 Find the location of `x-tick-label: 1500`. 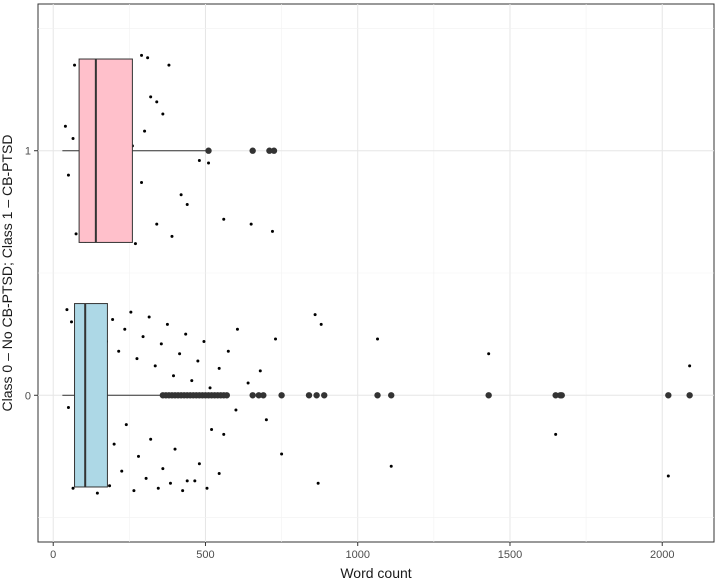

x-tick-label: 1500 is located at coordinates (510, 555).